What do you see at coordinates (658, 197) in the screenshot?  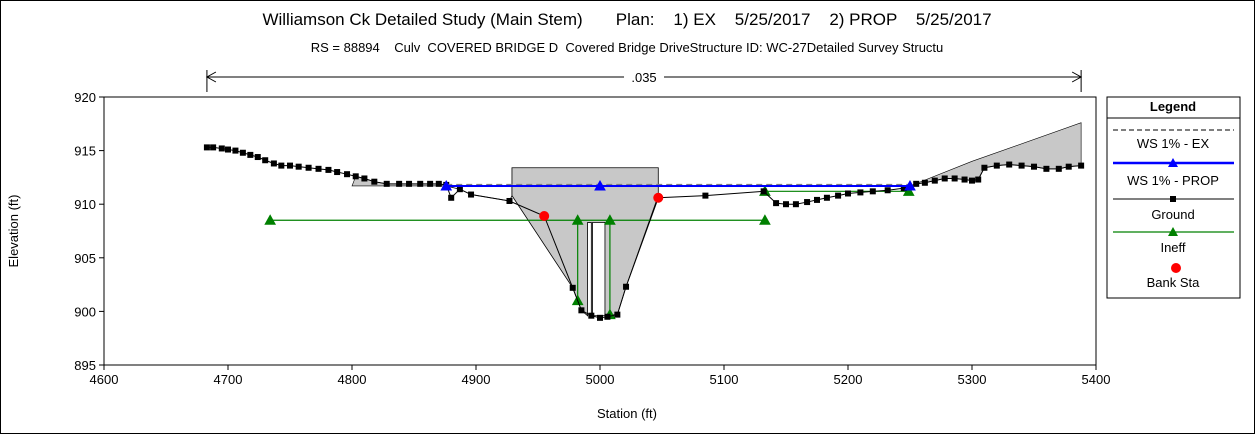 I see `bank-sta-marker` at bounding box center [658, 197].